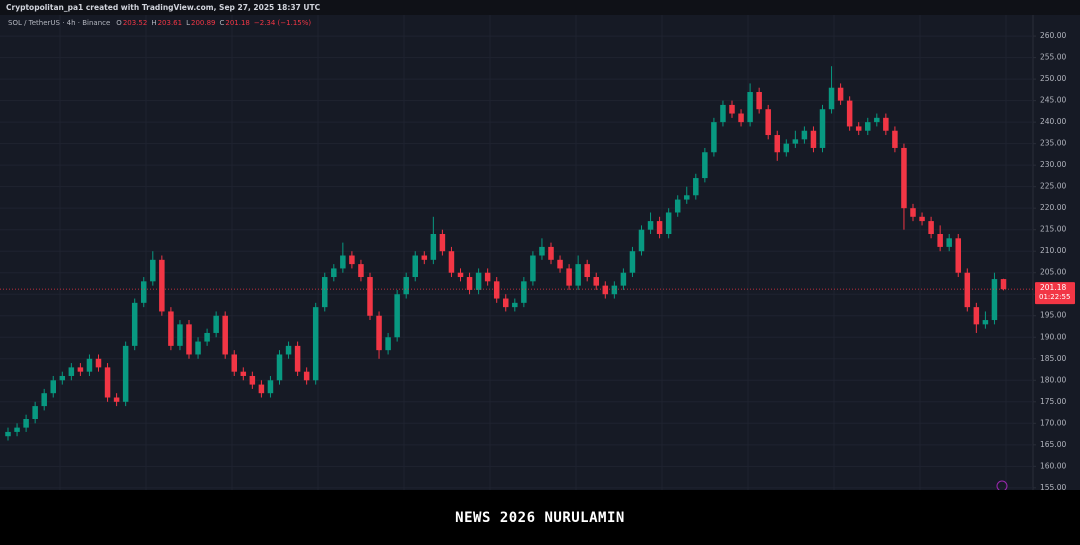 The height and width of the screenshot is (545, 1080). Describe the element at coordinates (1053, 444) in the screenshot. I see `y-tick-label: 165.00` at that location.